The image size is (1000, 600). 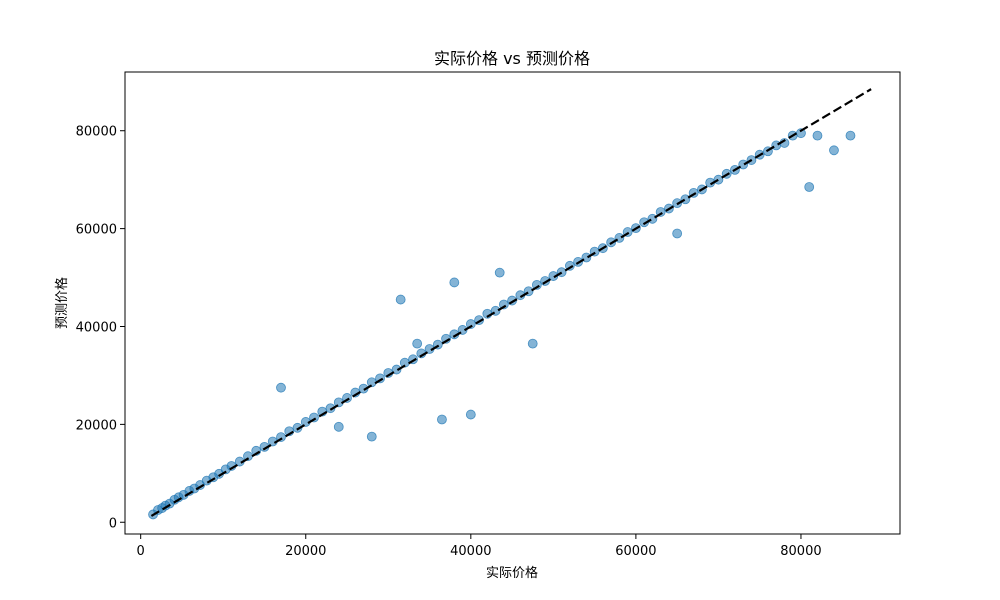 I want to click on x-tick-label: 60000, so click(x=635, y=551).